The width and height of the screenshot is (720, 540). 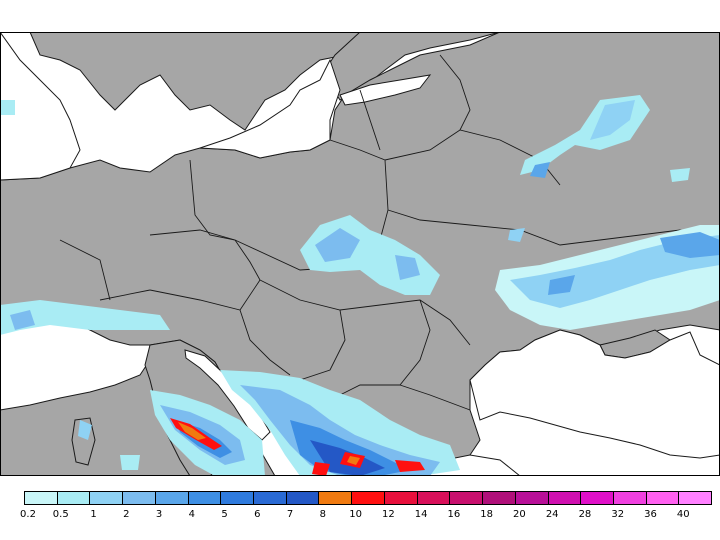 What do you see at coordinates (257, 514) in the screenshot?
I see `legend-label: 6` at bounding box center [257, 514].